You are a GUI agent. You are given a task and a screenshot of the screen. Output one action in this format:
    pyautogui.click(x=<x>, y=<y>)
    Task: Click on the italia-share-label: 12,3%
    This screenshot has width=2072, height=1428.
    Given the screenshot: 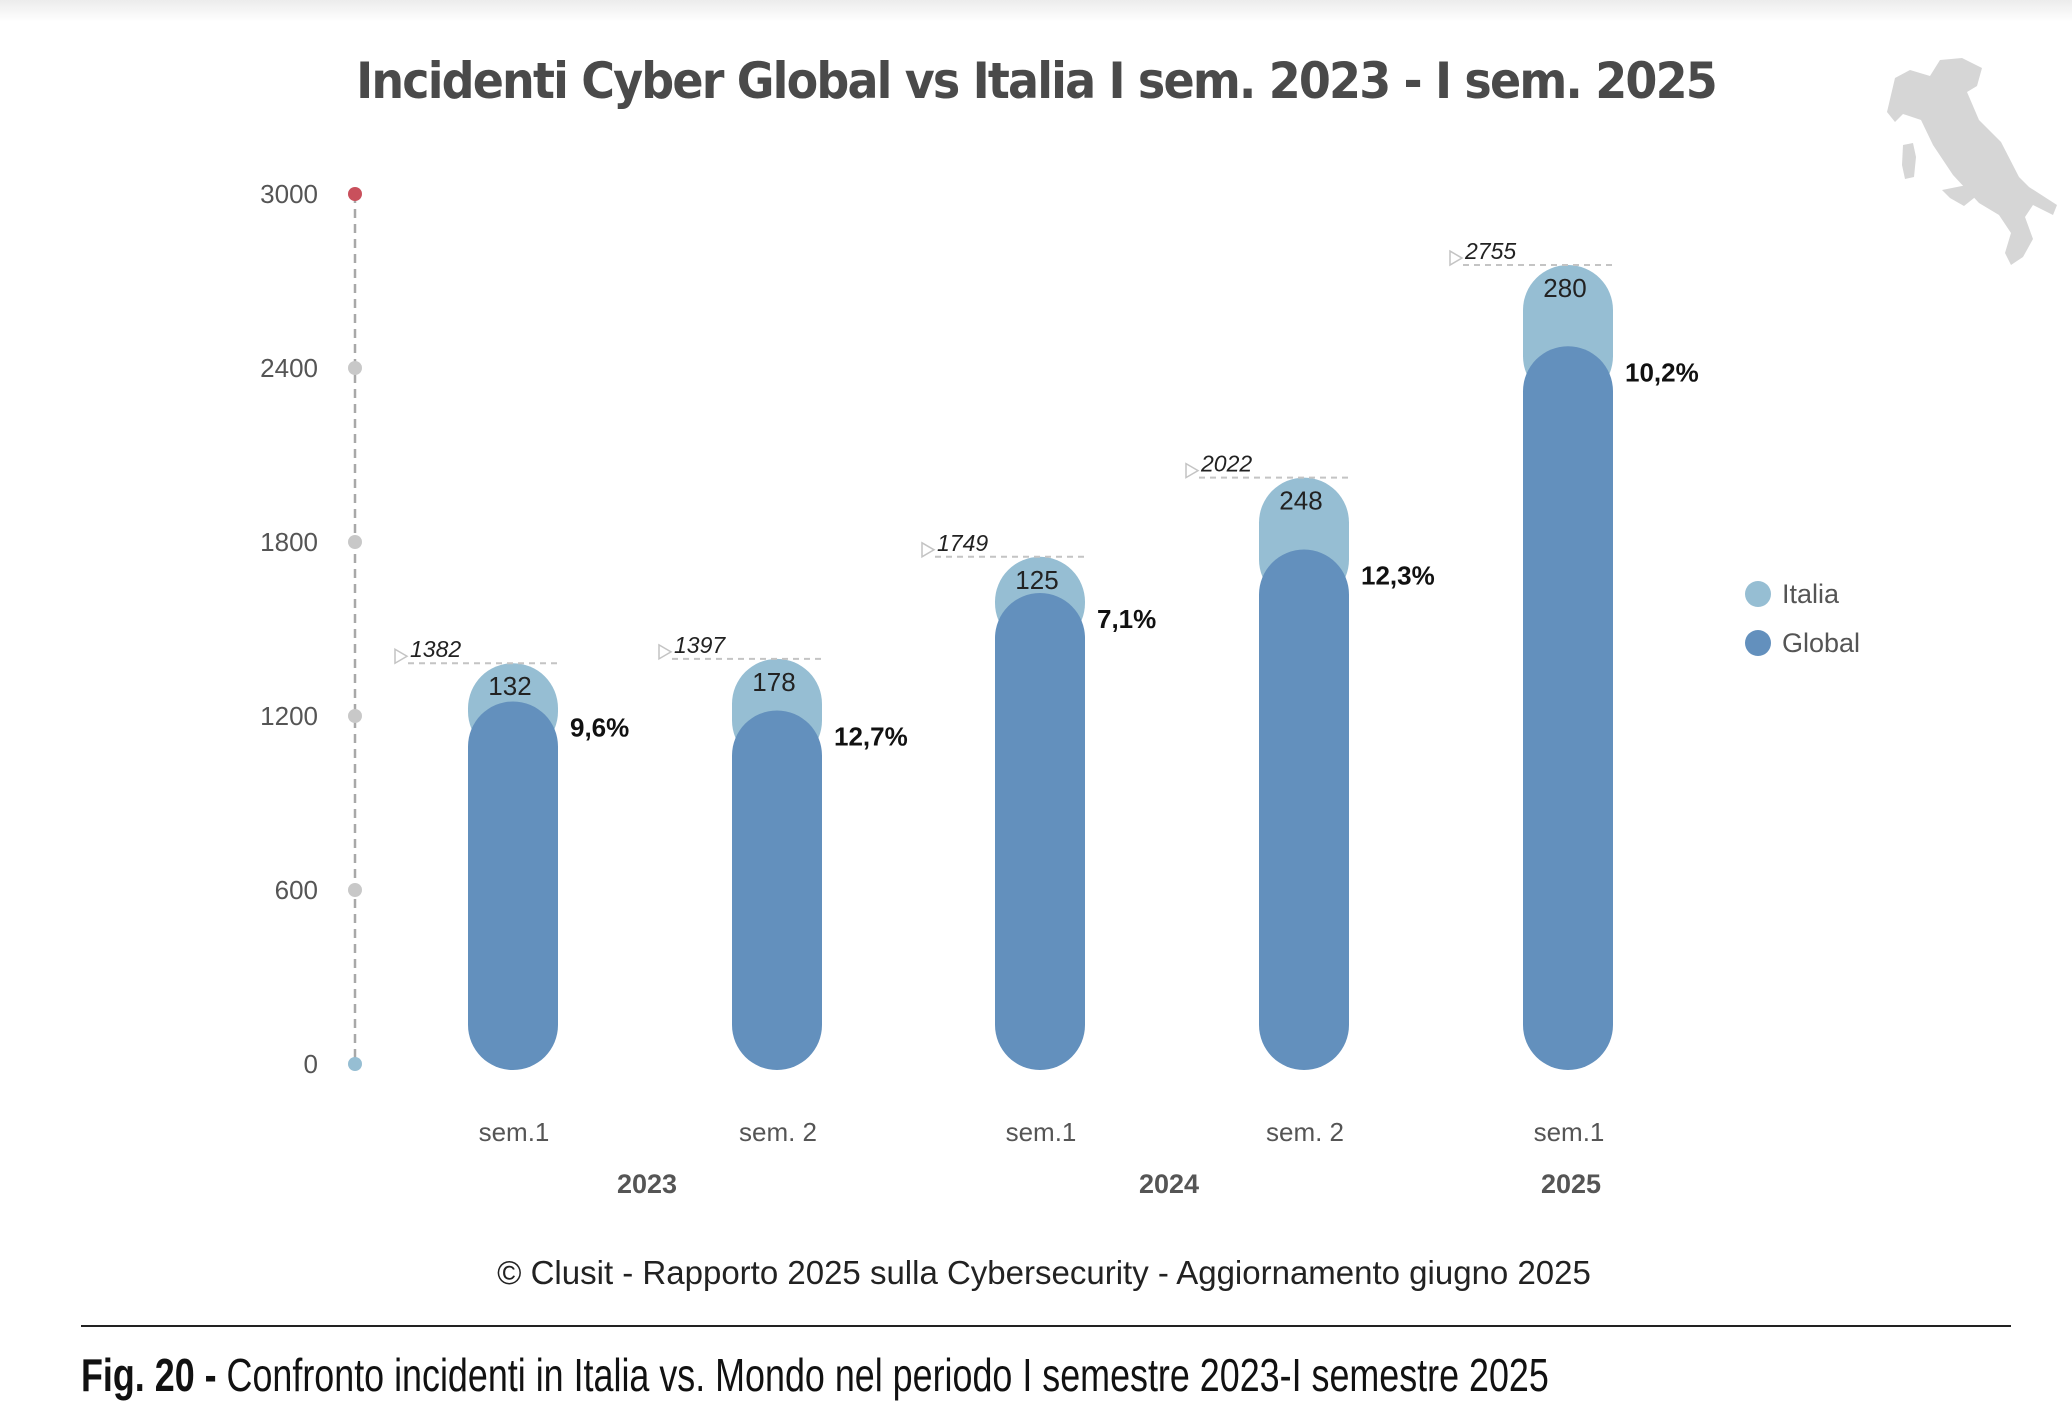 What is the action you would take?
    pyautogui.click(x=1398, y=576)
    